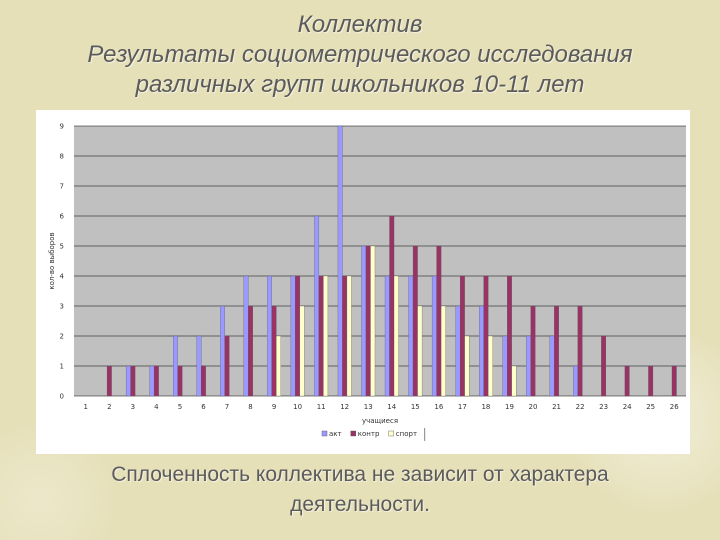 The height and width of the screenshot is (540, 720). What do you see at coordinates (514, 381) in the screenshot?
I see `bar-спорт-19` at bounding box center [514, 381].